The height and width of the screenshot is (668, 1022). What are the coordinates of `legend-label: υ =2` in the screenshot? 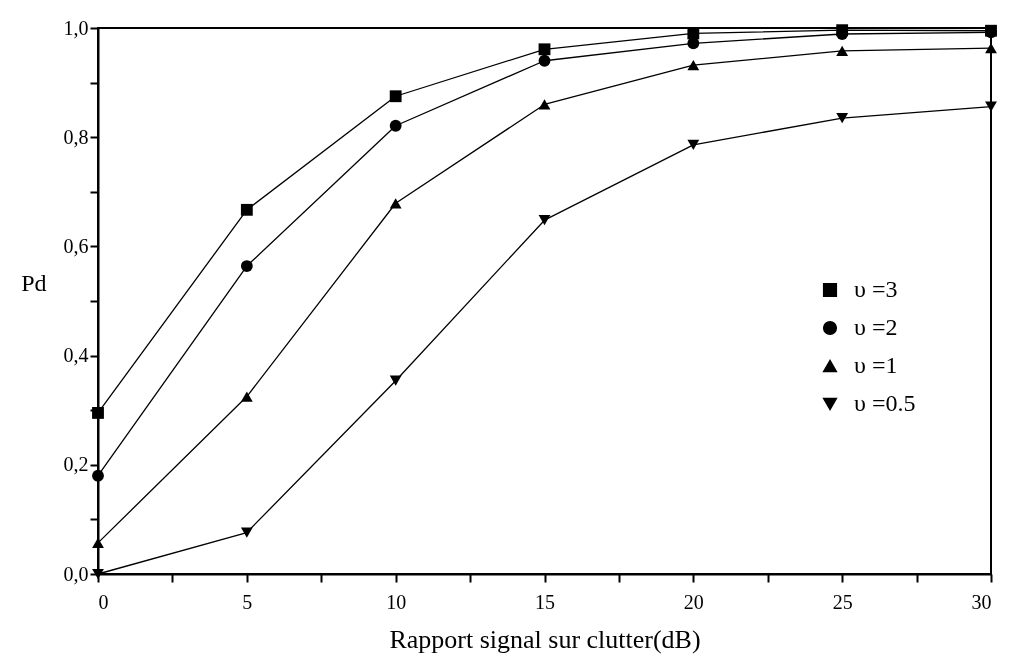 It's located at (876, 327).